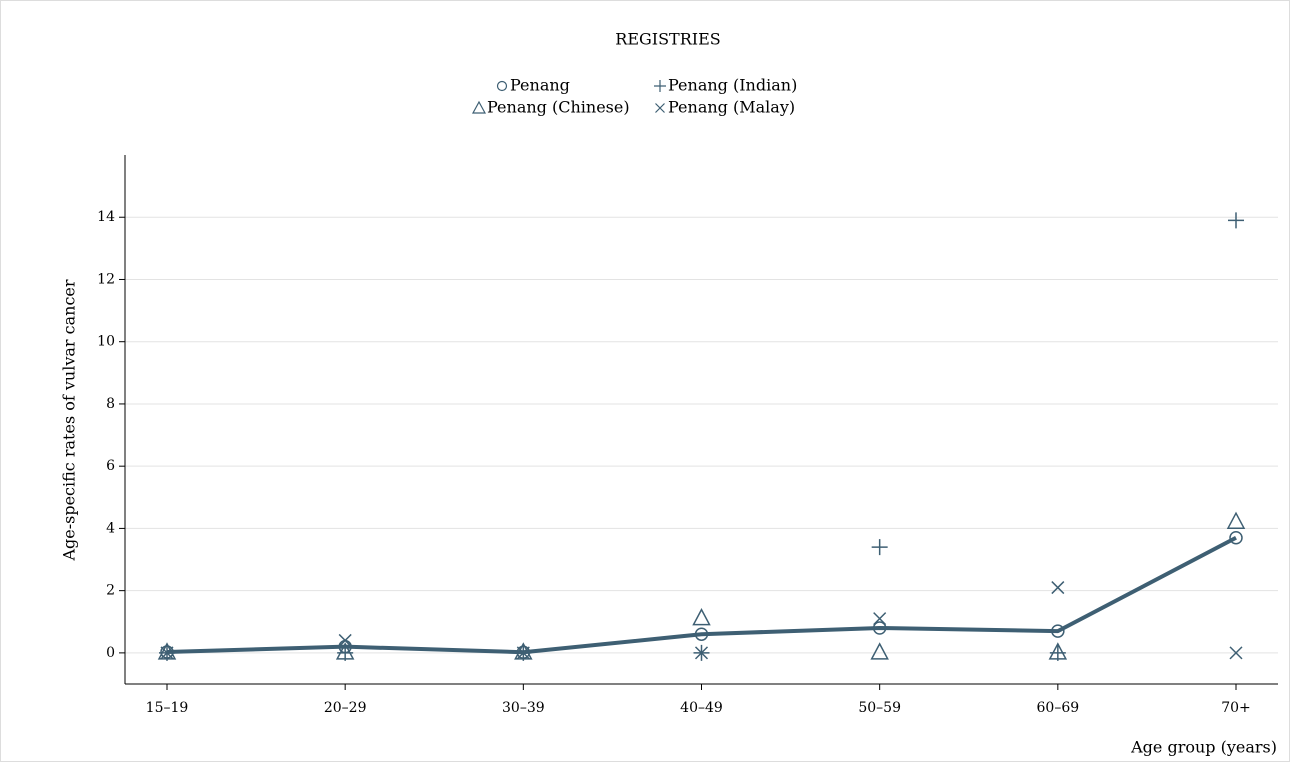 The height and width of the screenshot is (762, 1290). What do you see at coordinates (1058, 708) in the screenshot?
I see `x-tick-label: 60–69` at bounding box center [1058, 708].